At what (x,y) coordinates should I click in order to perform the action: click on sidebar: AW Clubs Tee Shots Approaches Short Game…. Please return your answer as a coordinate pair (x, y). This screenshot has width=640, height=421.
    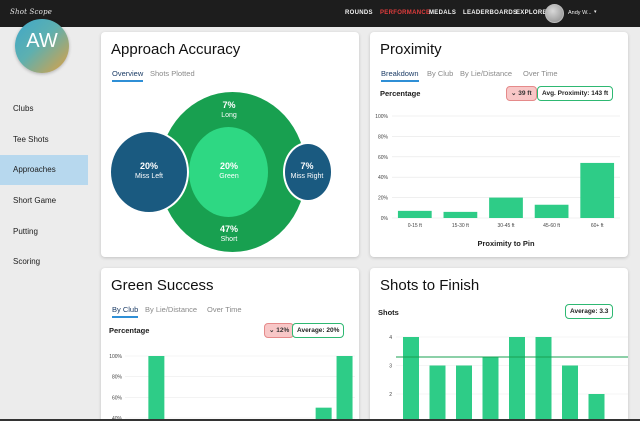
    Looking at the image, I should click on (44, 220).